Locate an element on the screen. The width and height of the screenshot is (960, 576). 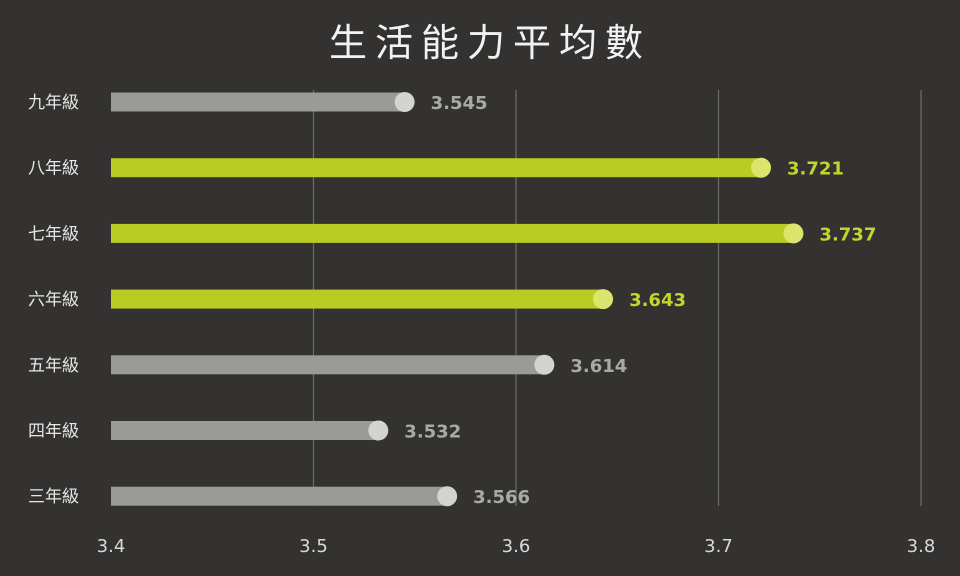
data-label: 3.566 is located at coordinates (501, 497).